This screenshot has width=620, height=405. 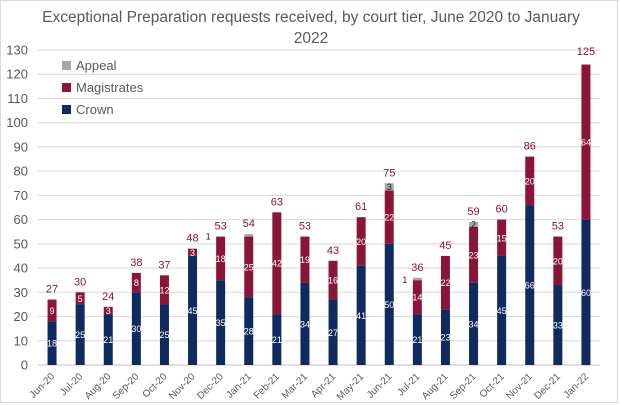 I want to click on data-label-crown: 41, so click(x=361, y=316).